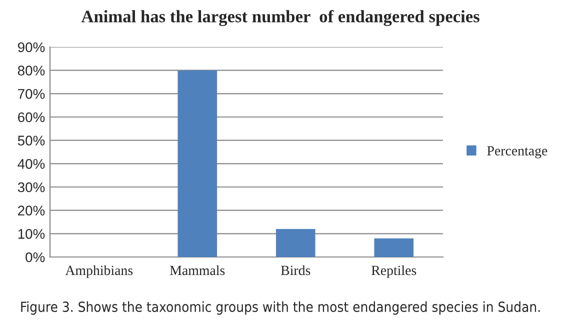 This screenshot has width=561, height=330. I want to click on y-tick-label: 0%, so click(35, 257).